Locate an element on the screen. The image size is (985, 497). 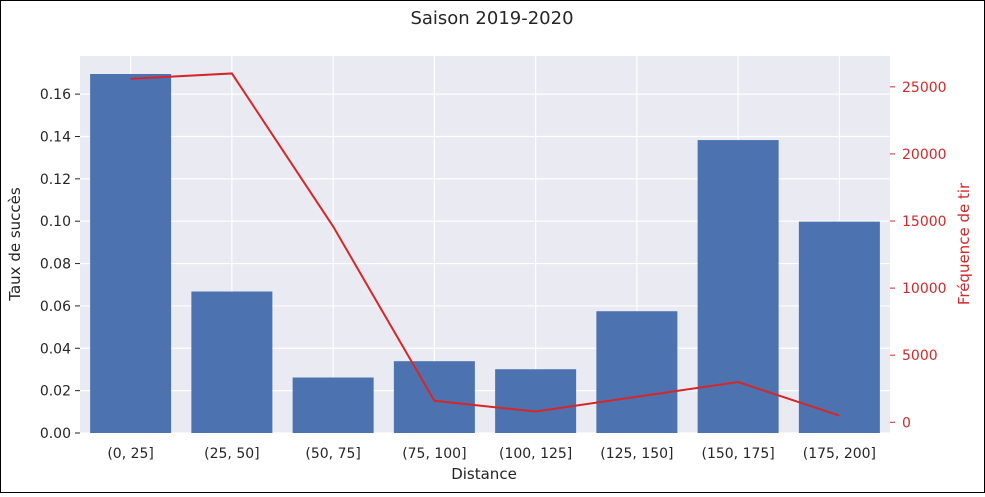
y-tick-label: 0.06 is located at coordinates (55, 307).